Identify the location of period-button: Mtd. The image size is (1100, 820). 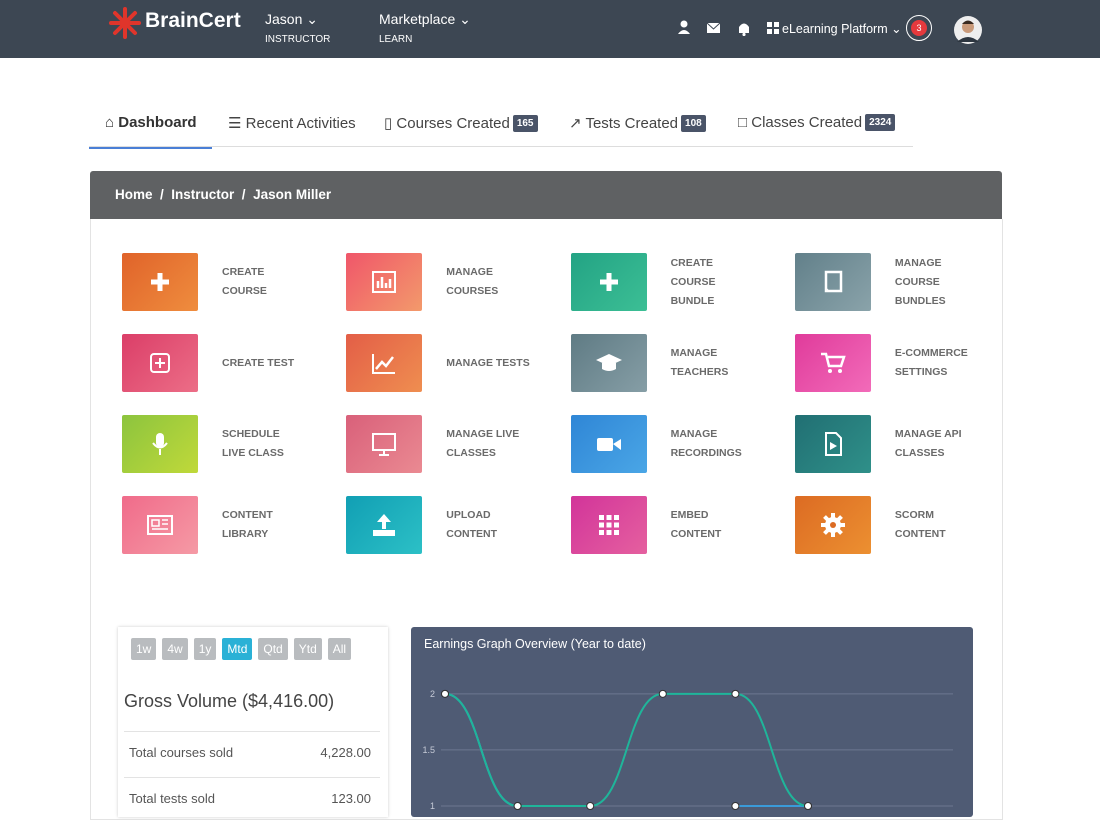
(237, 649).